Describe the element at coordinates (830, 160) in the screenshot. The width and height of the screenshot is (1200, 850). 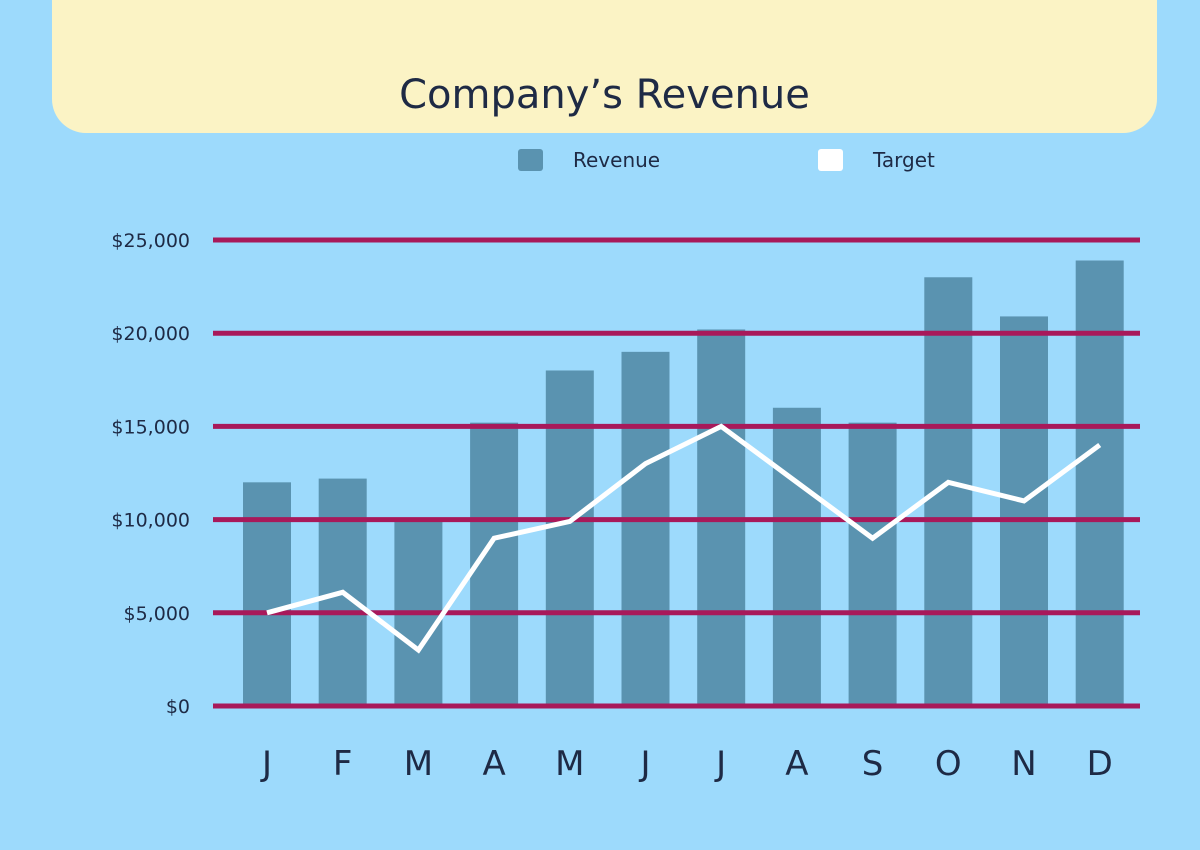
I see `legend-swatch-target` at that location.